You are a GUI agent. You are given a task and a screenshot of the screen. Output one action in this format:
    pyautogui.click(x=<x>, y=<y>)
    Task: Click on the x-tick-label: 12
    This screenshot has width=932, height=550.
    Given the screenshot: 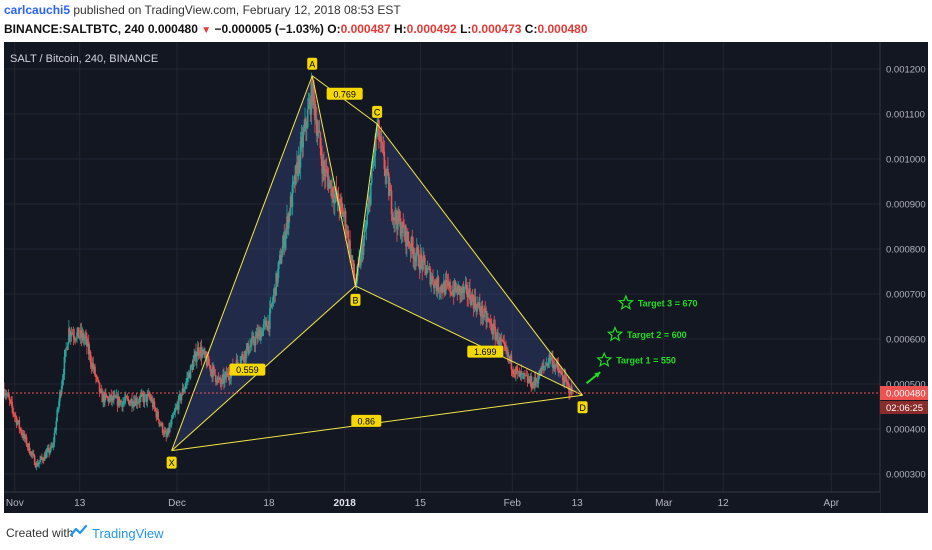 What is the action you would take?
    pyautogui.click(x=724, y=503)
    